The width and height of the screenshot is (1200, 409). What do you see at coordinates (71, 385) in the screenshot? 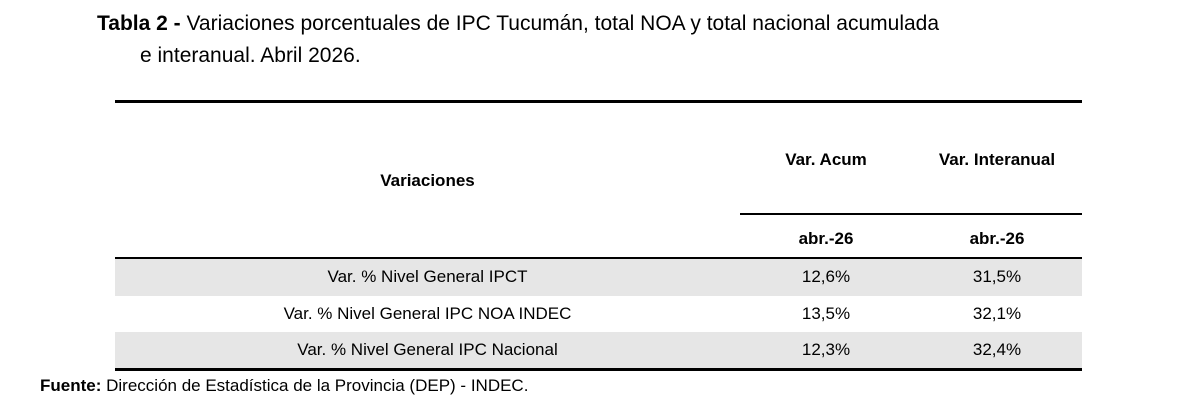
I see `source-label: Fuente:` at bounding box center [71, 385].